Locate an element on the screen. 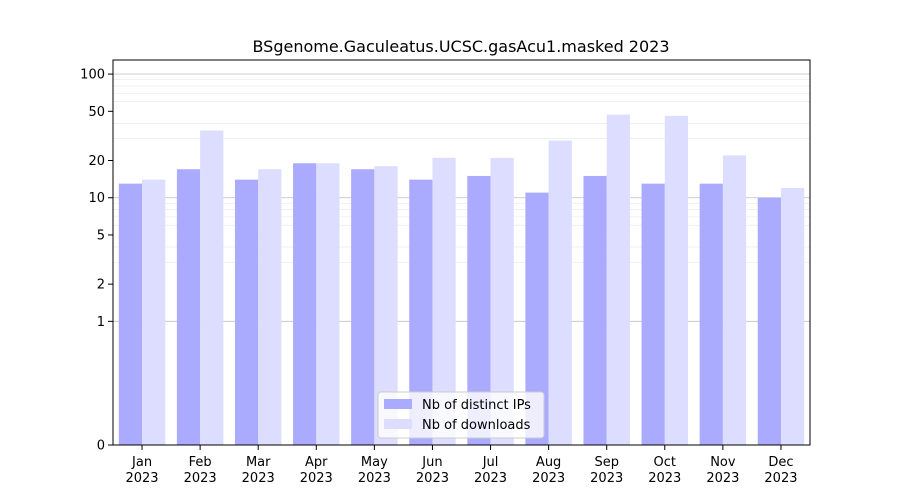 The width and height of the screenshot is (900, 500). bar-downloads-sep is located at coordinates (618, 279).